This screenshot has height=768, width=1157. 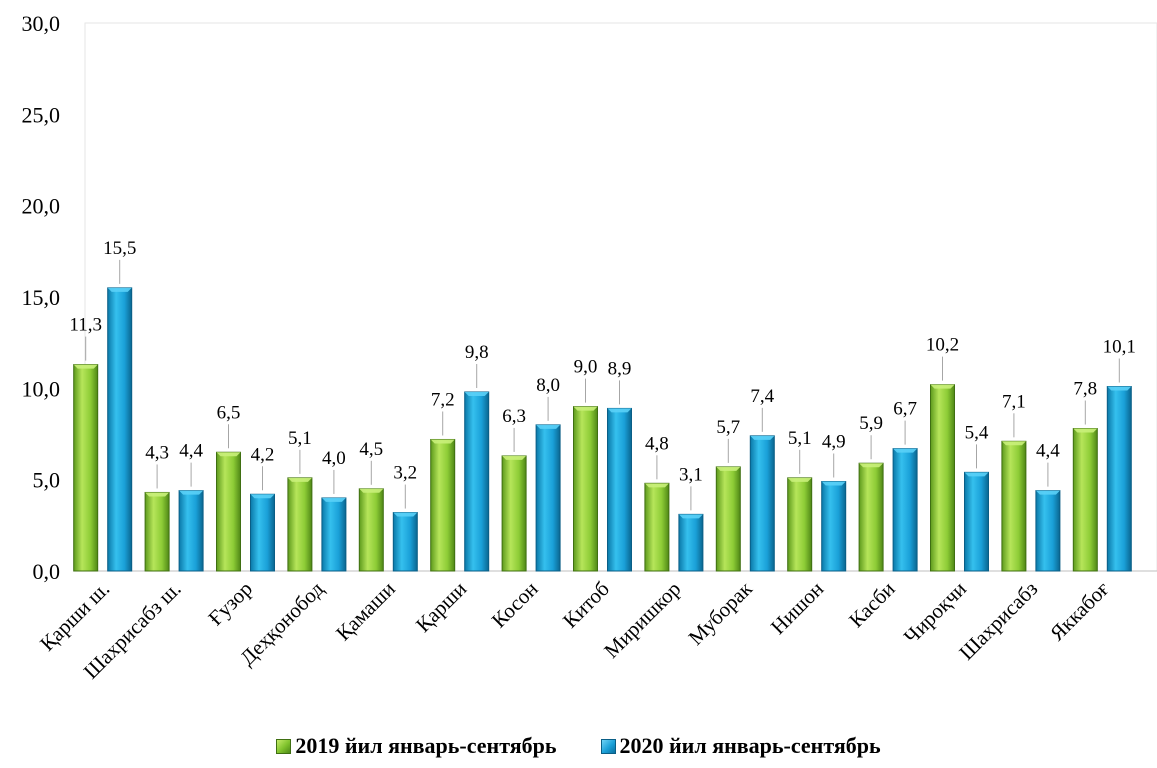 What do you see at coordinates (514, 416) in the screenshot?
I see `data-label: 6,3` at bounding box center [514, 416].